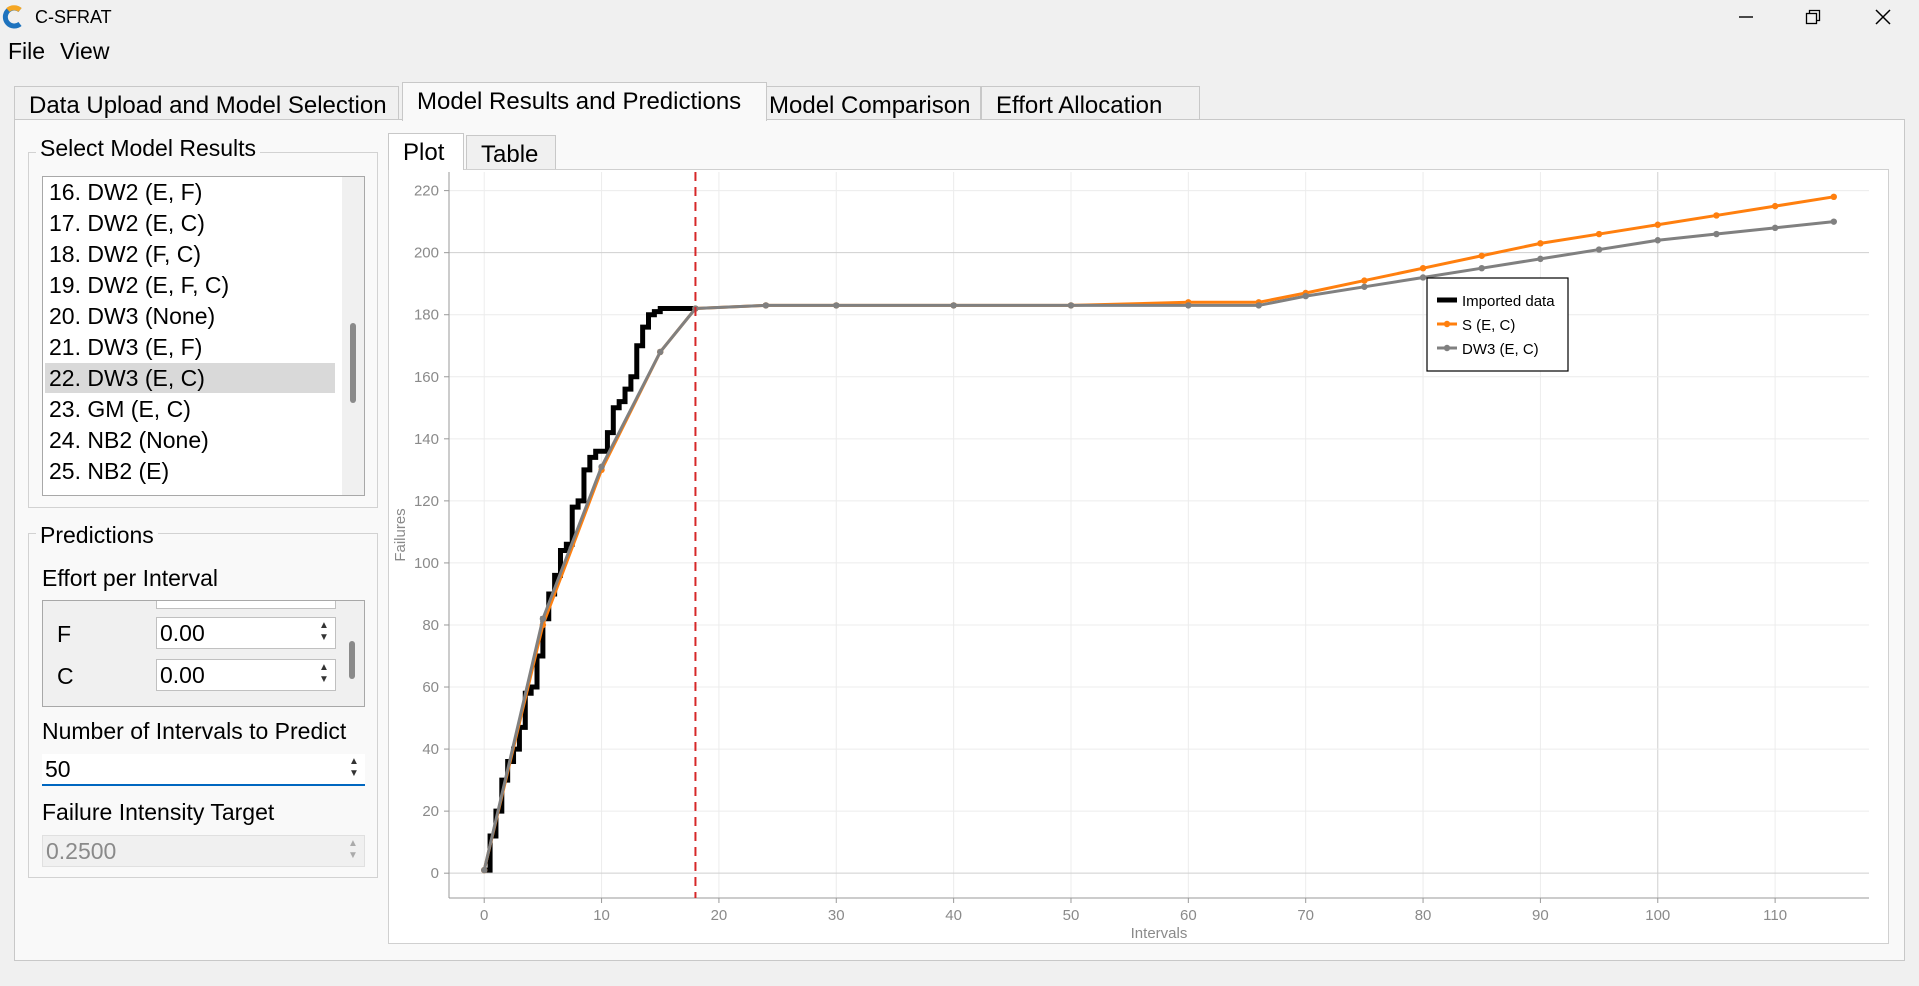 The image size is (1919, 986). Describe the element at coordinates (203, 770) in the screenshot. I see `intervals-spinbox: 50 ▲ ▼` at that location.